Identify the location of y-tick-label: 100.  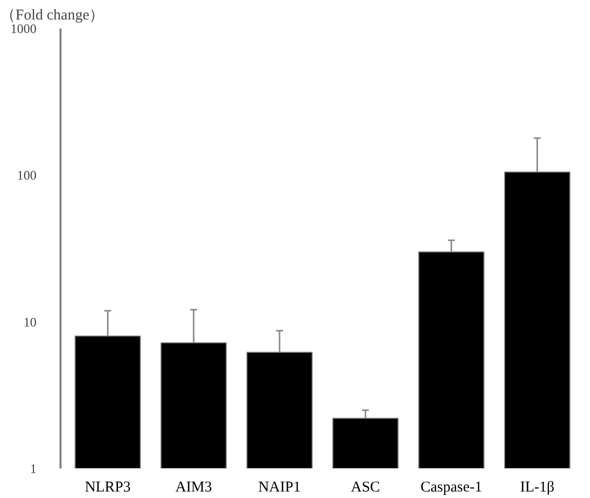
(26, 175).